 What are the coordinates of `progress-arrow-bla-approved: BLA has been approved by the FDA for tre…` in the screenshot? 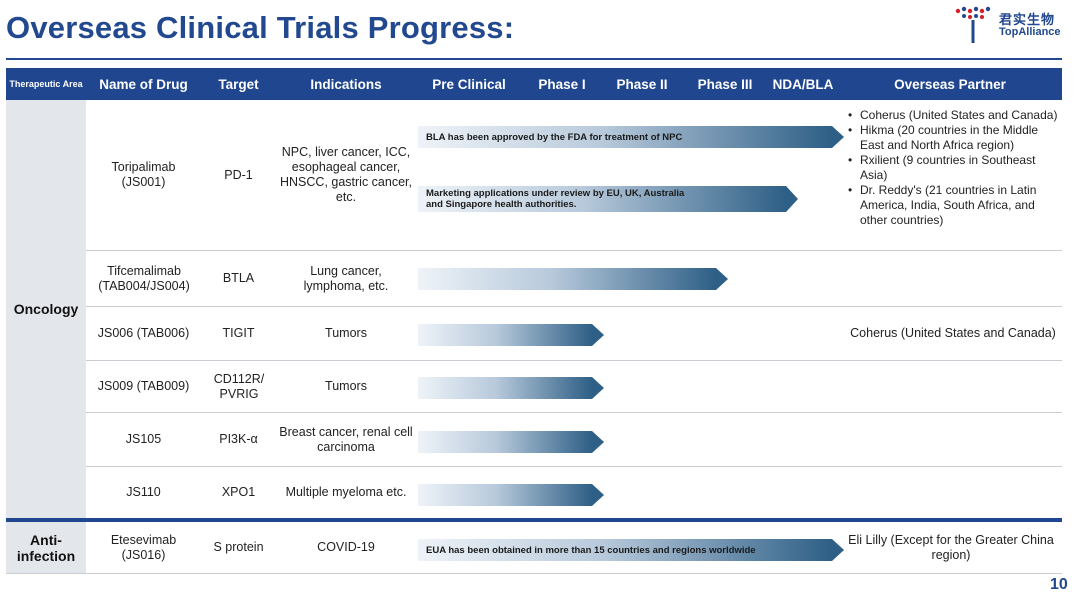 It's located at (631, 137).